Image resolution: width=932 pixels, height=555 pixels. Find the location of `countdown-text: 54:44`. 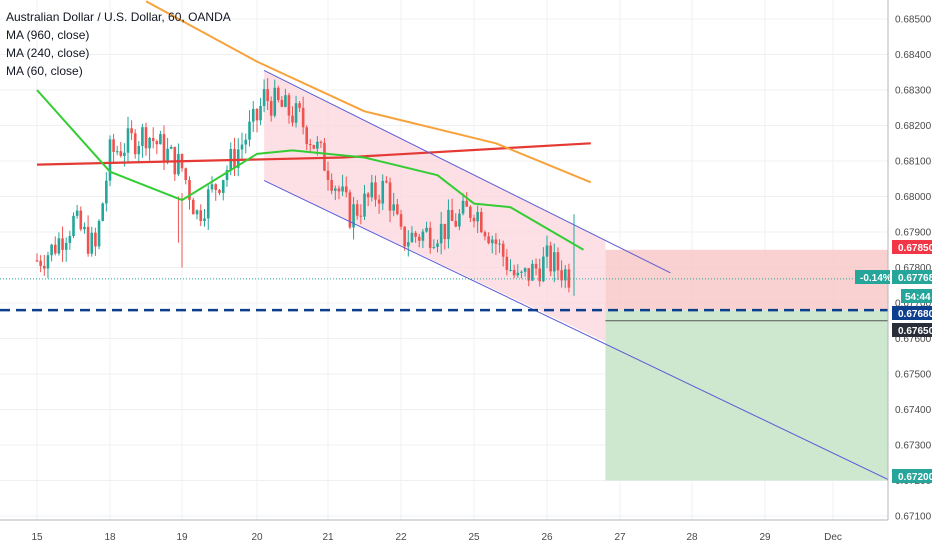

countdown-text: 54:44 is located at coordinates (918, 297).